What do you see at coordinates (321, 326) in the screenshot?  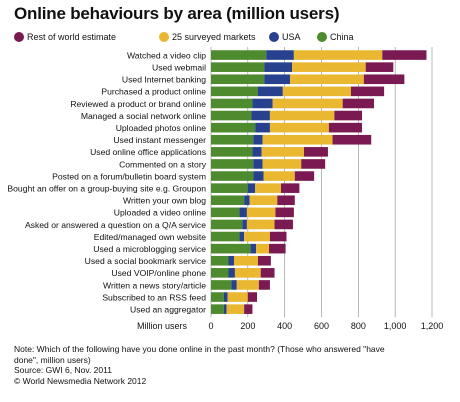 I see `x-tick-label: 600` at bounding box center [321, 326].